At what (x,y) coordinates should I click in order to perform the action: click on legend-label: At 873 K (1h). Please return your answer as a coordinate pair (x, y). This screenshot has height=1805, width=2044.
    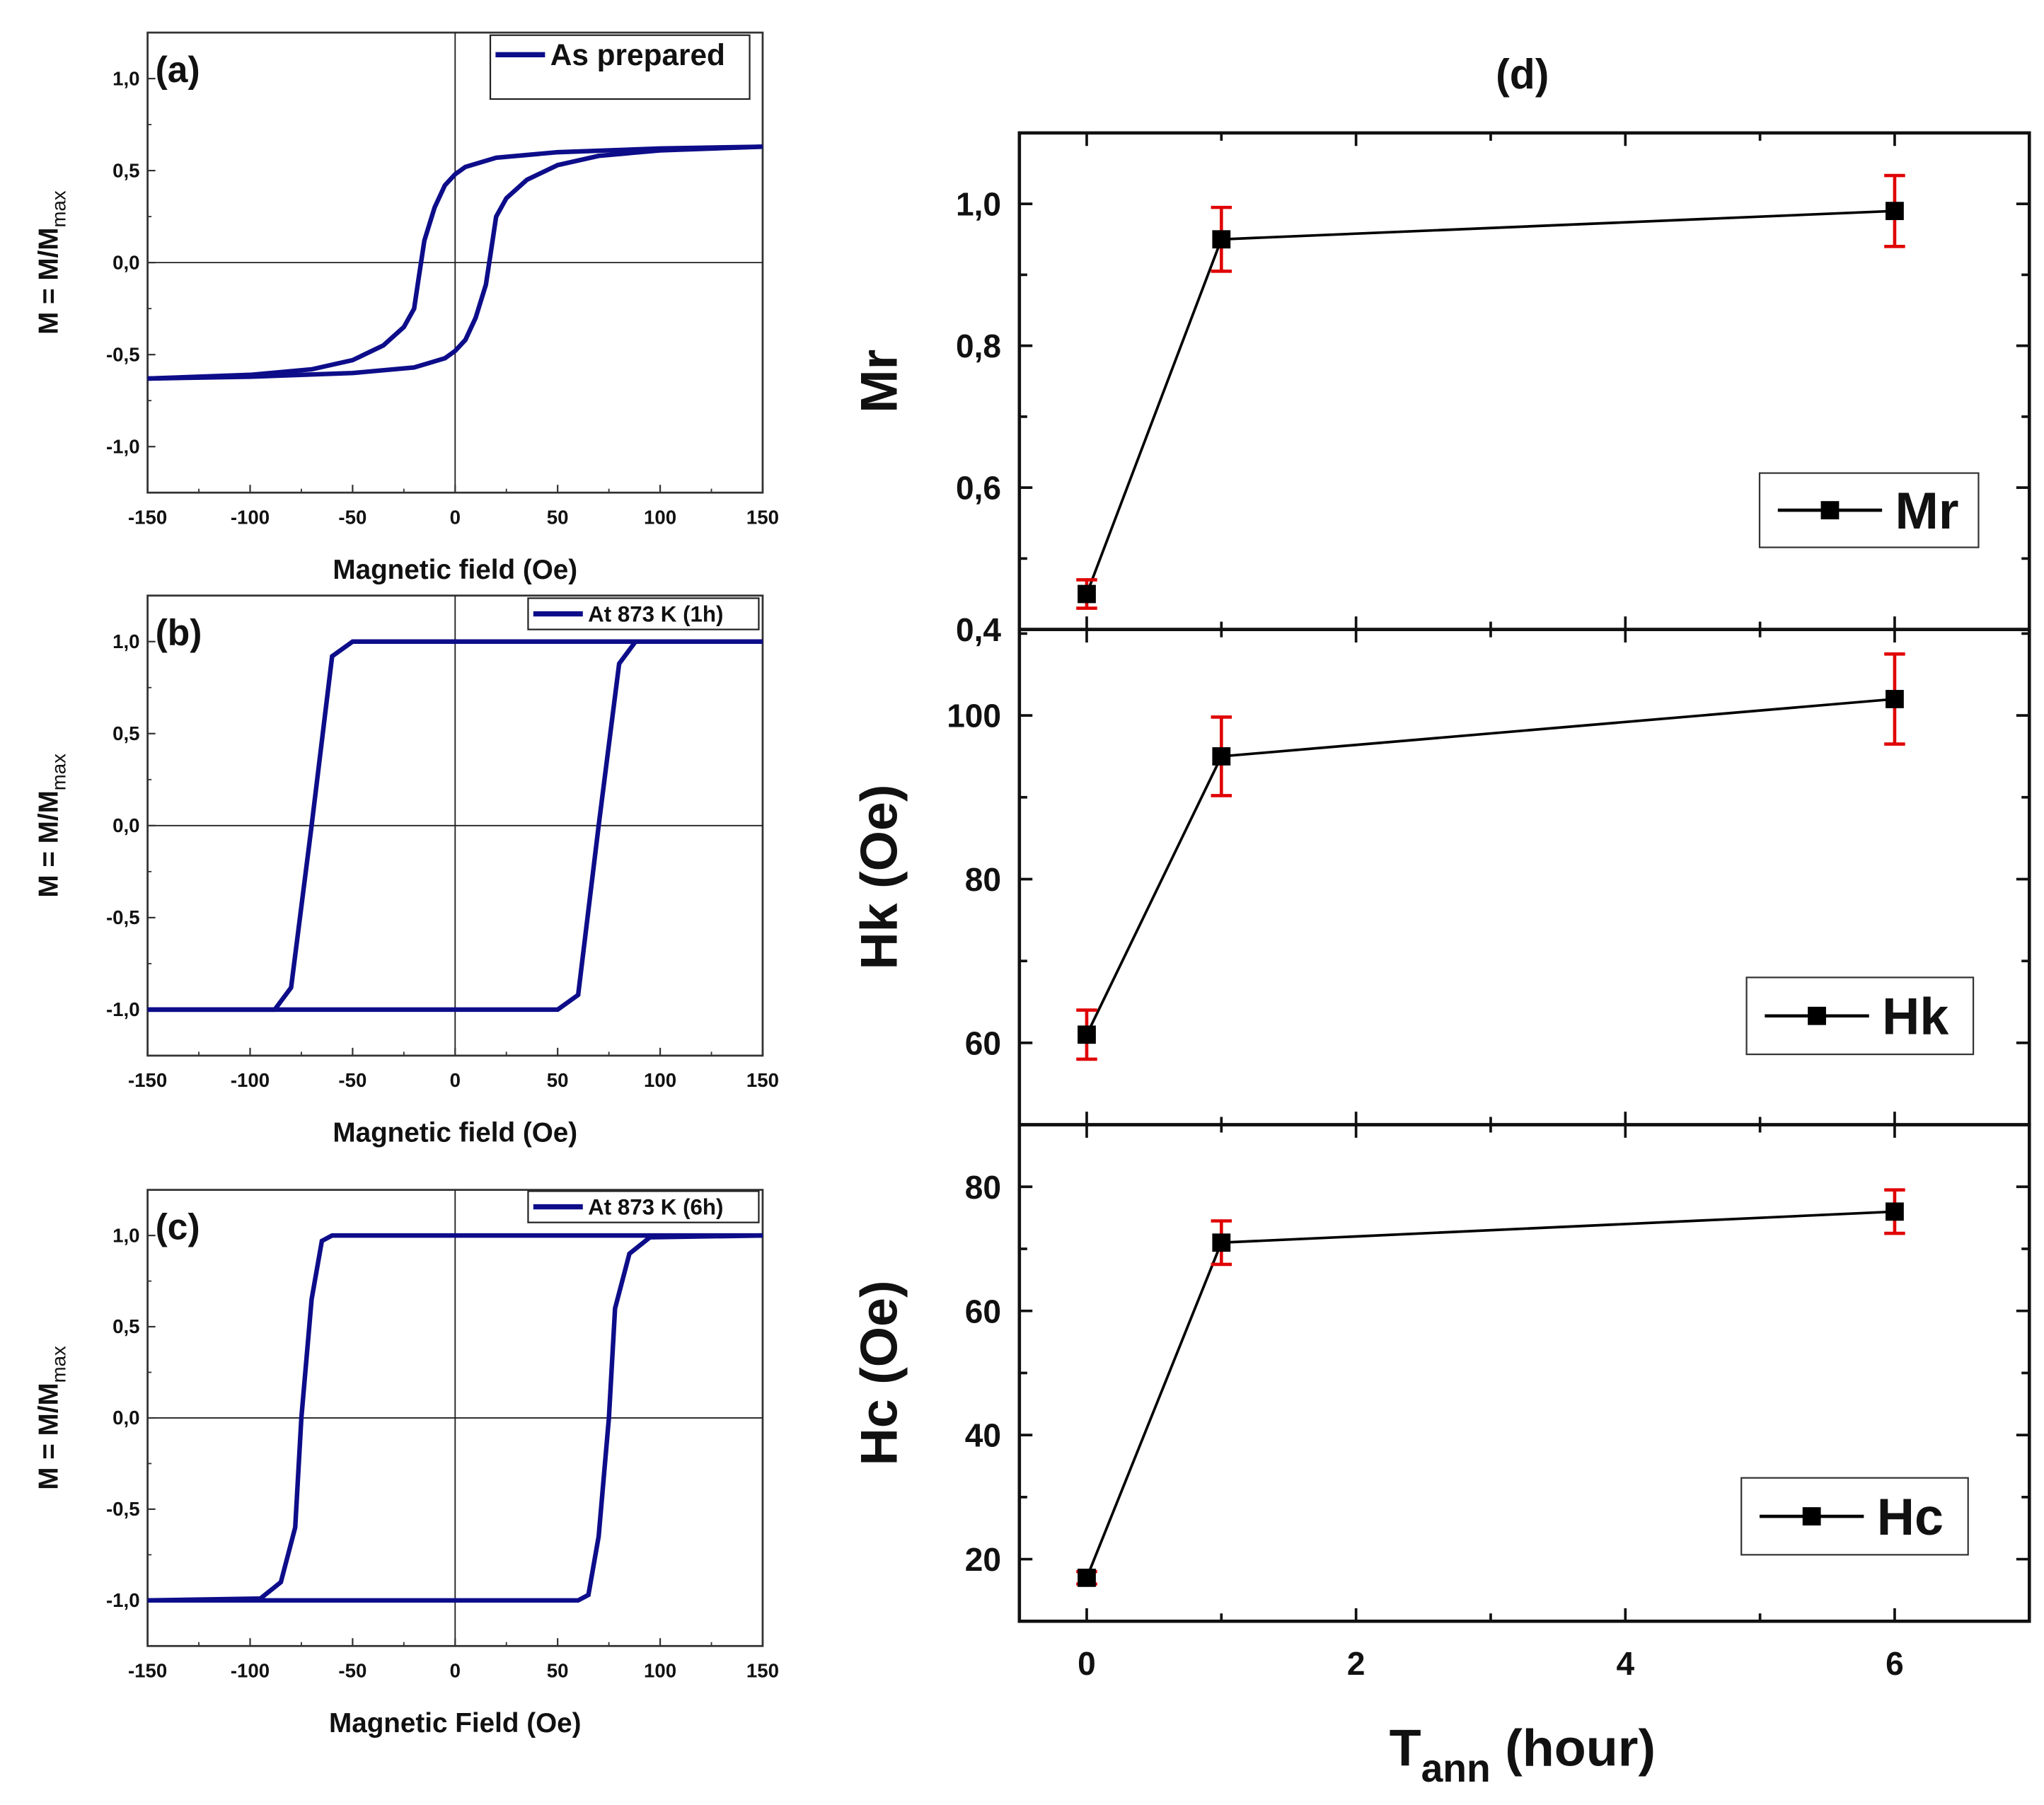
    Looking at the image, I should click on (655, 614).